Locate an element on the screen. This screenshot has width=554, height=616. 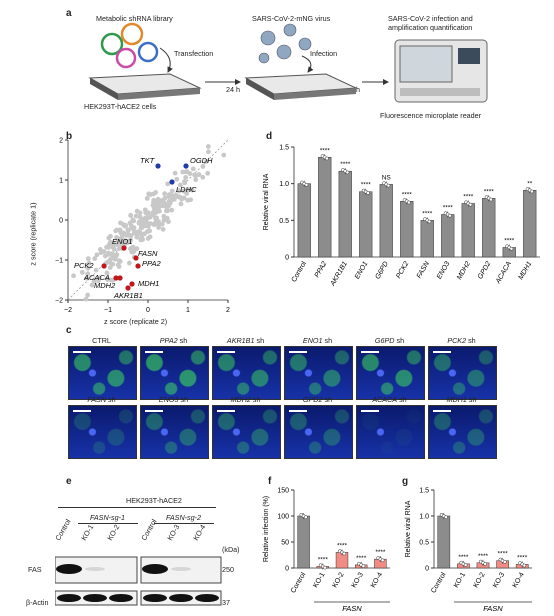
micrograph-label: ENO3 sh is located at coordinates (173, 399).